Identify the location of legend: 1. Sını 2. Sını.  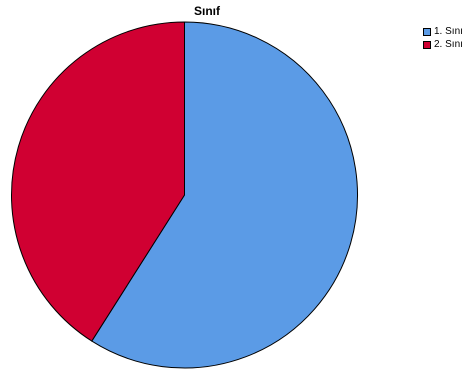
(442, 38).